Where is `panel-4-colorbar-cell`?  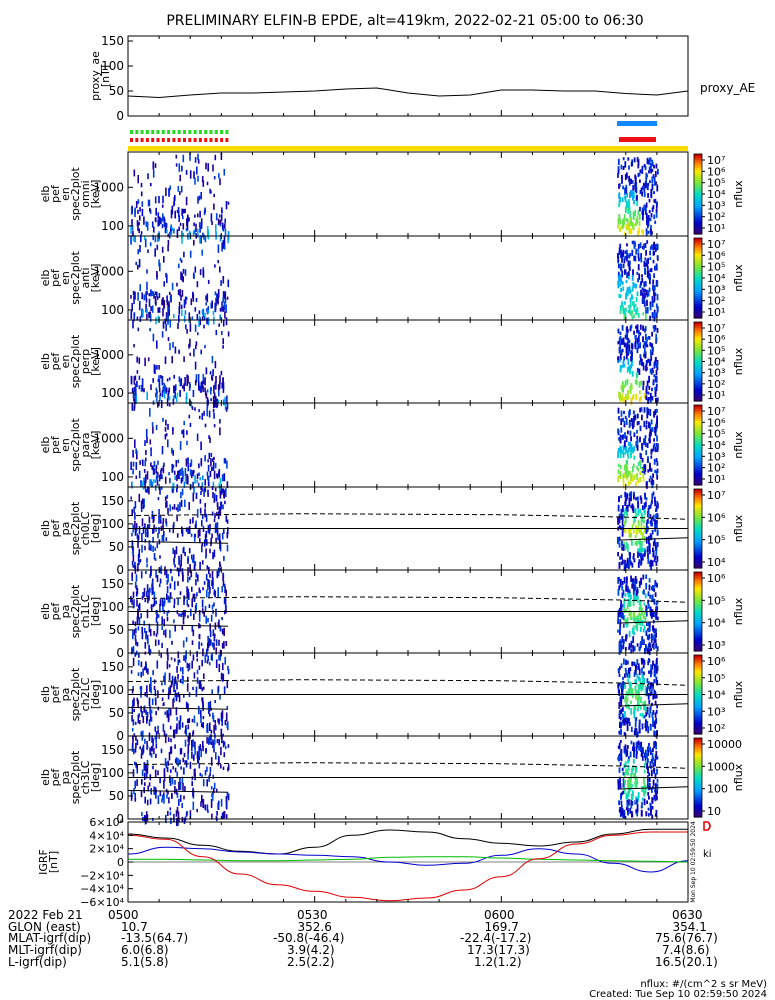
panel-4-colorbar-cell is located at coordinates (698, 470).